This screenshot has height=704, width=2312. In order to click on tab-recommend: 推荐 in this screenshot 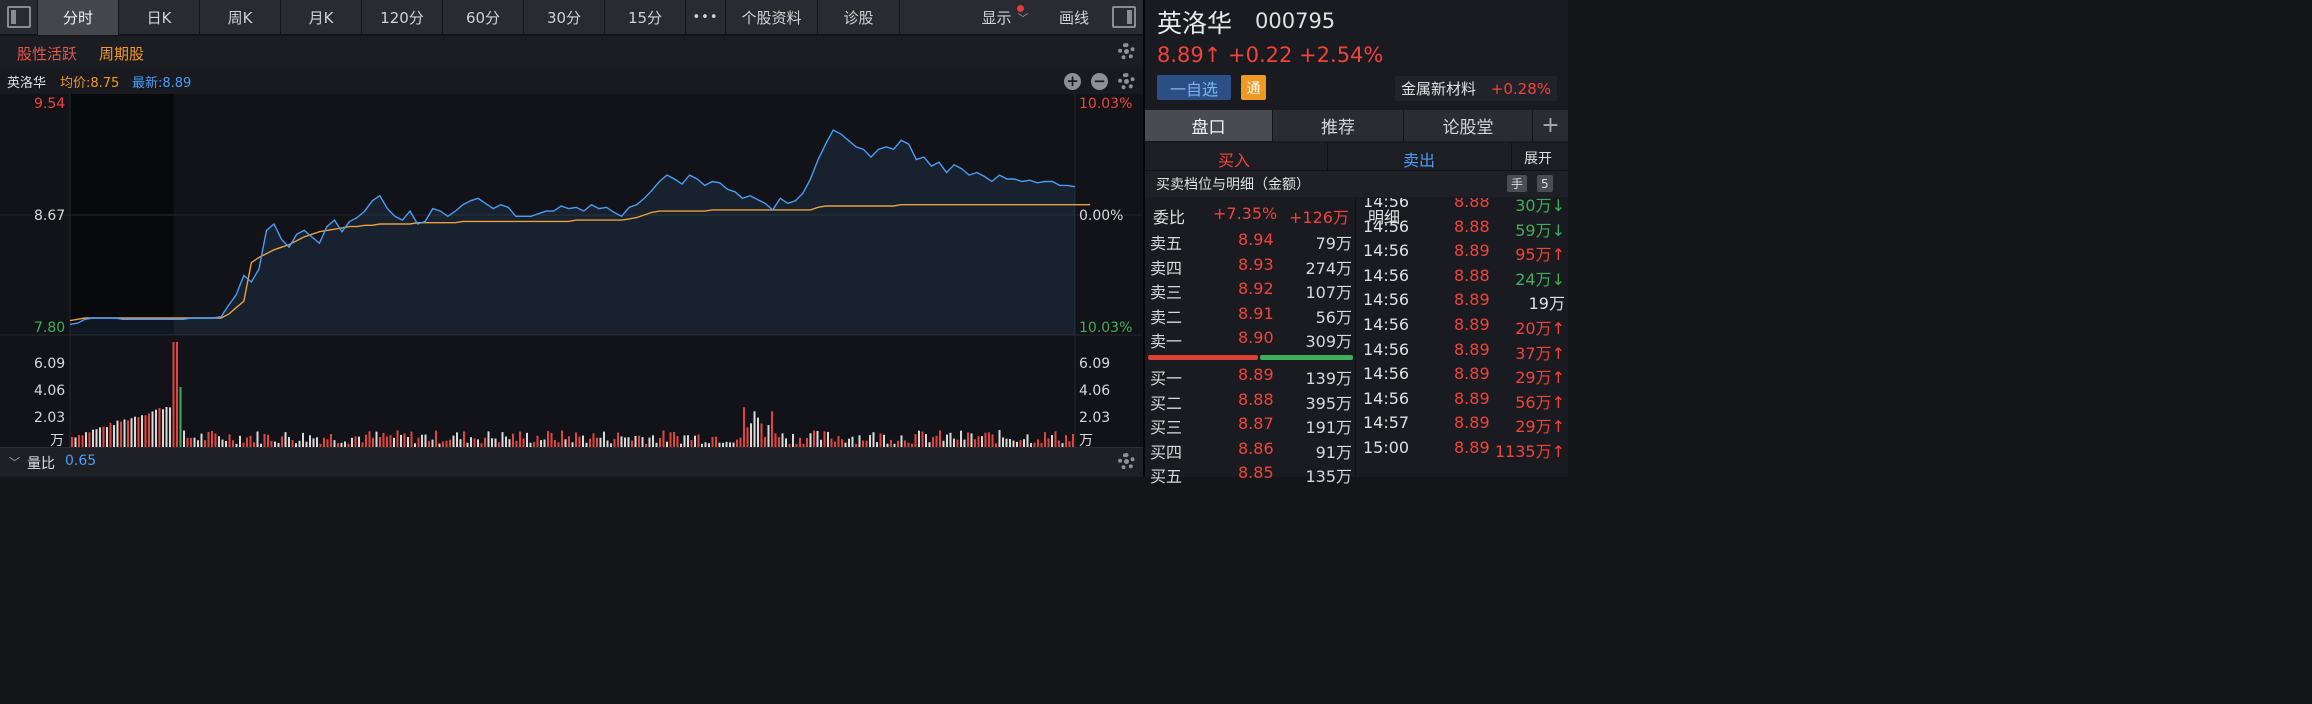, I will do `click(1338, 125)`.